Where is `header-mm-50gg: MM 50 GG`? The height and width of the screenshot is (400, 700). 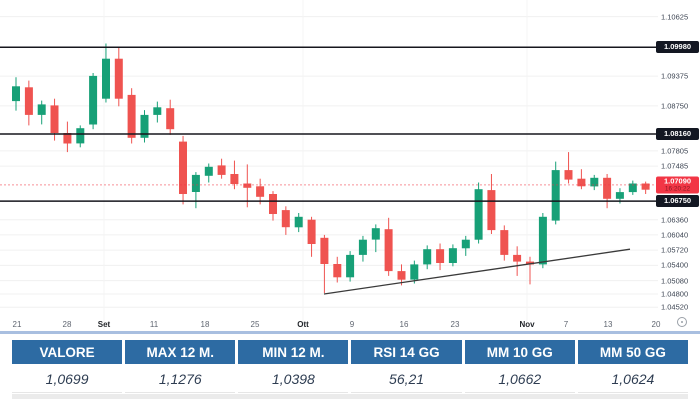 header-mm-50gg: MM 50 GG is located at coordinates (632, 352).